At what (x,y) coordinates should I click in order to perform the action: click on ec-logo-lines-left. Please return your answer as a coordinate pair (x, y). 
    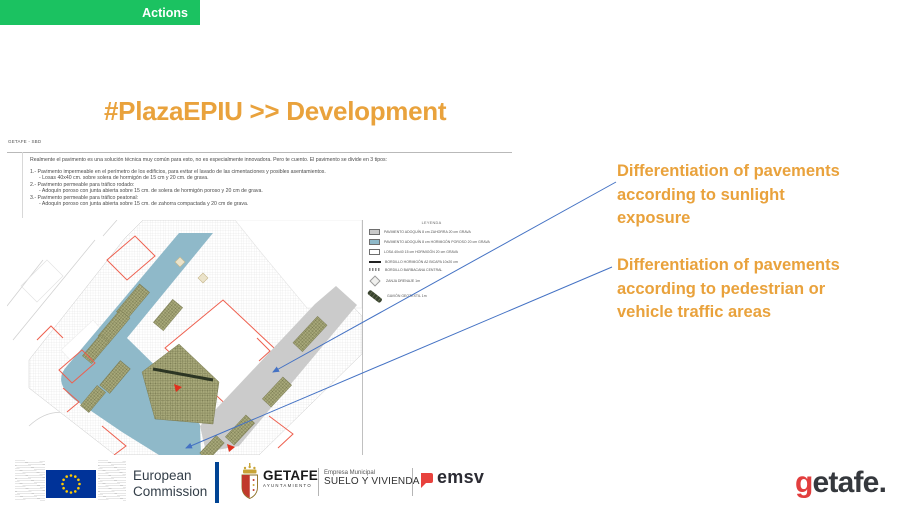
    Looking at the image, I should click on (30, 480).